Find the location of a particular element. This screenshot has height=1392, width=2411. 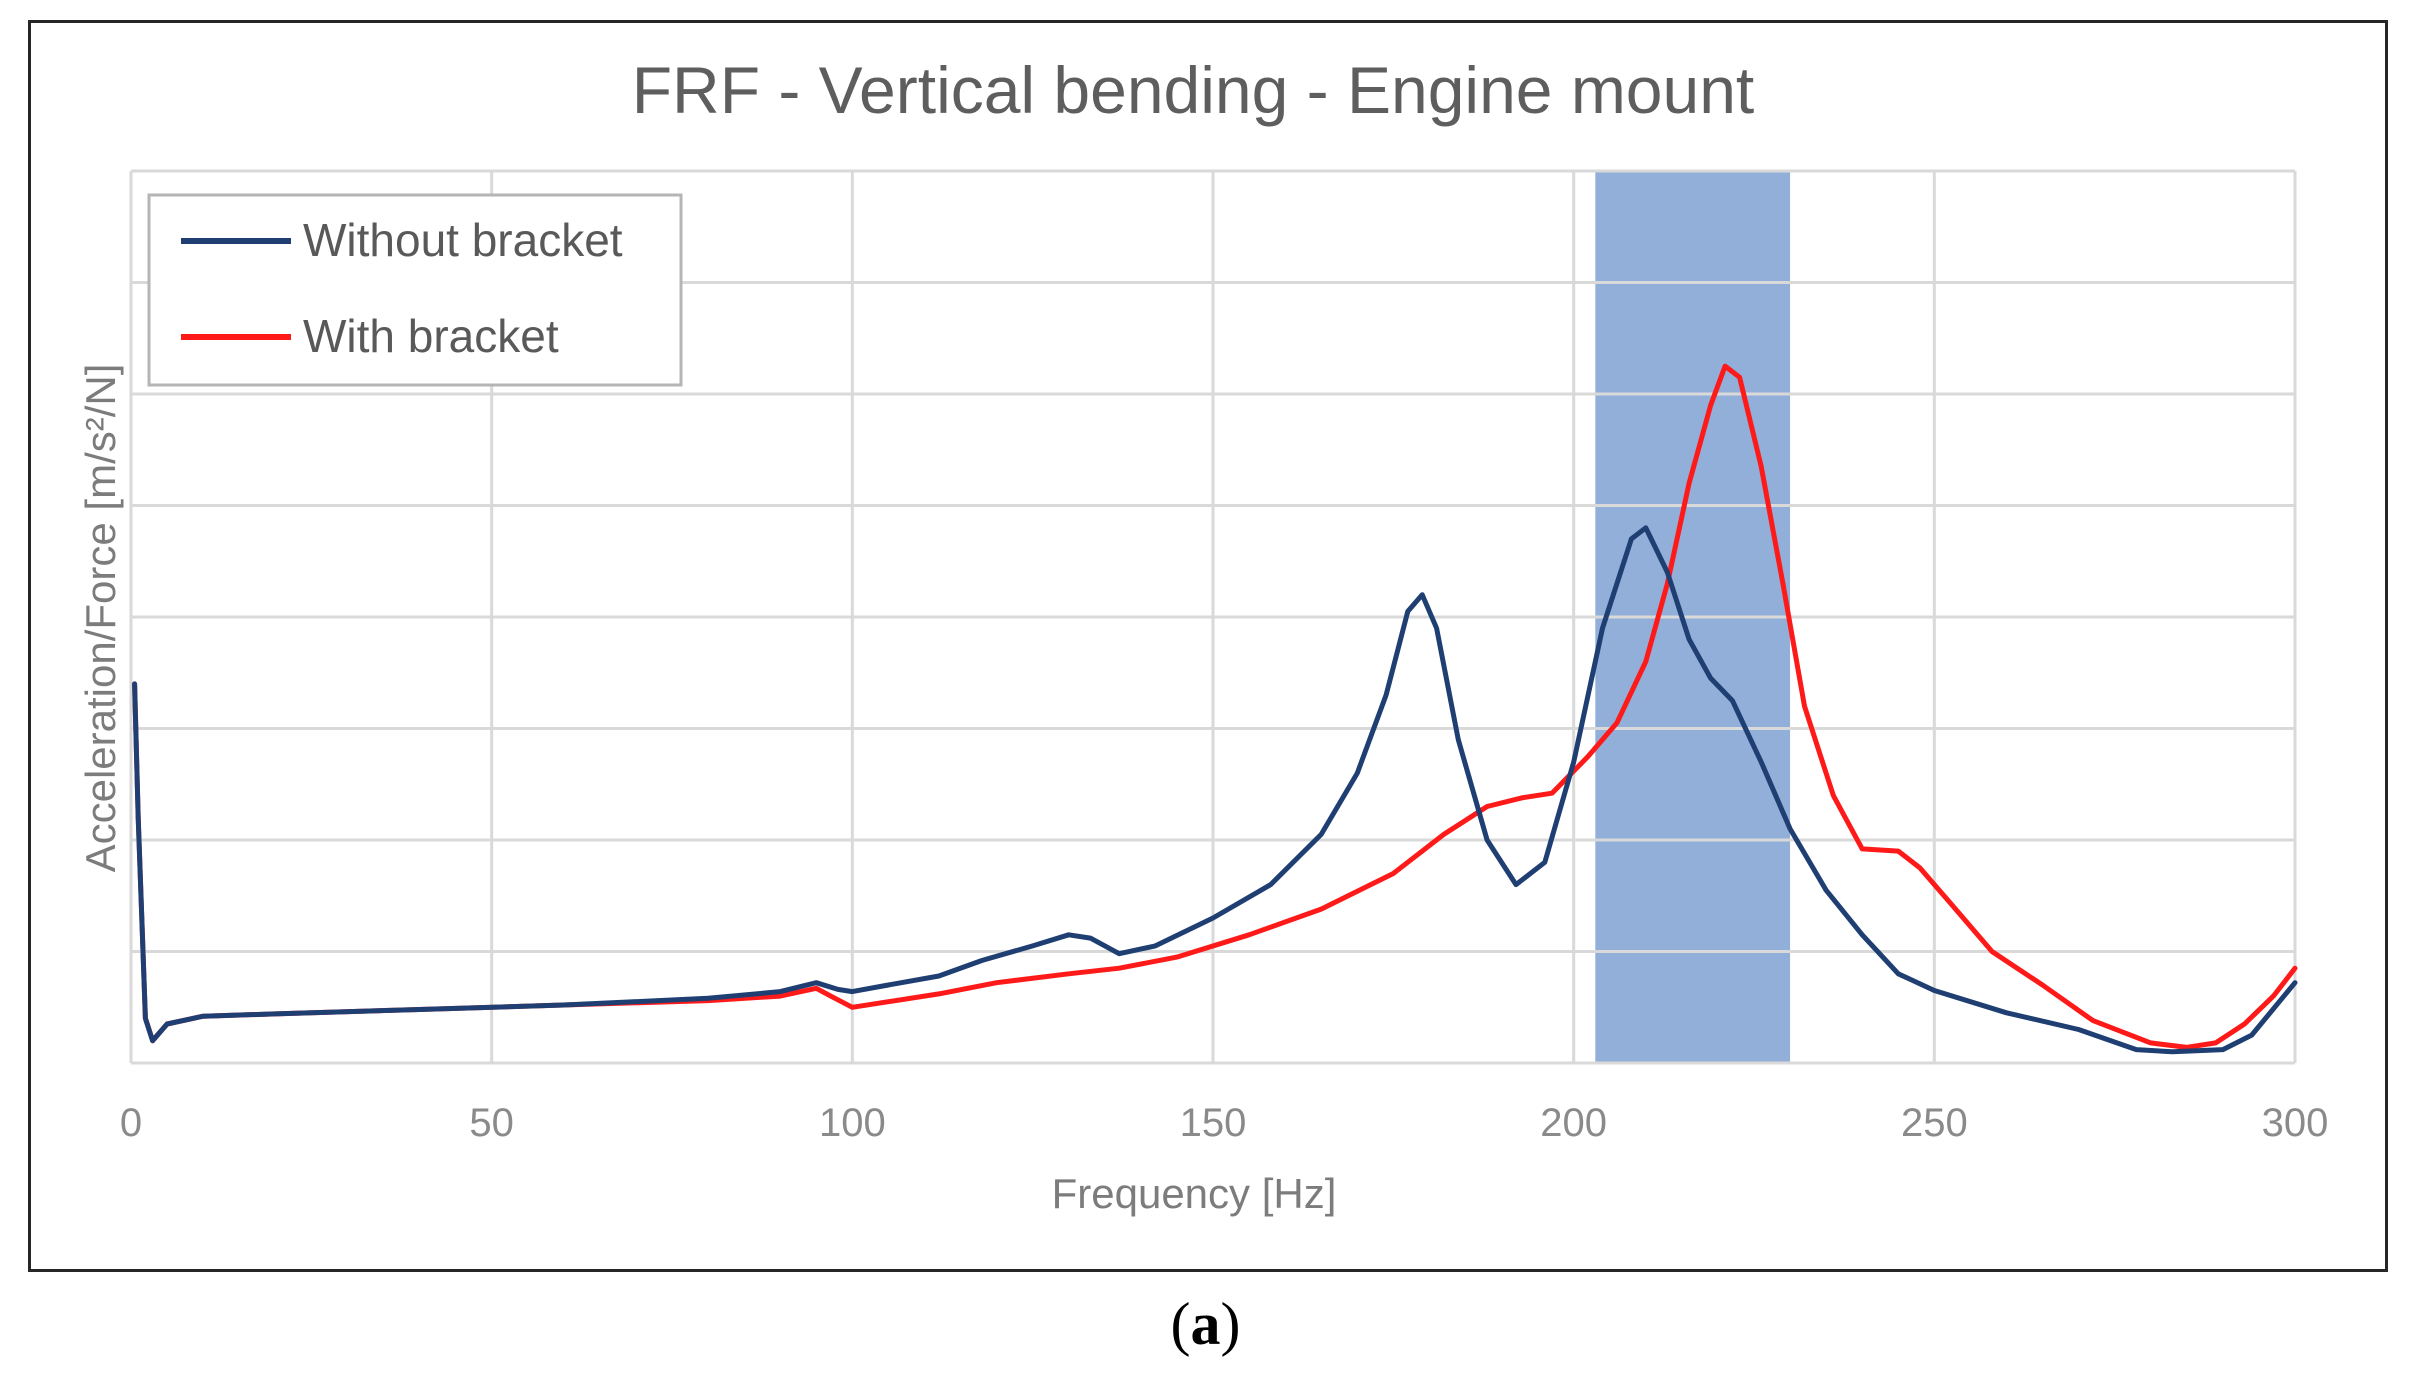

caption-letter: a is located at coordinates (1205, 1324).